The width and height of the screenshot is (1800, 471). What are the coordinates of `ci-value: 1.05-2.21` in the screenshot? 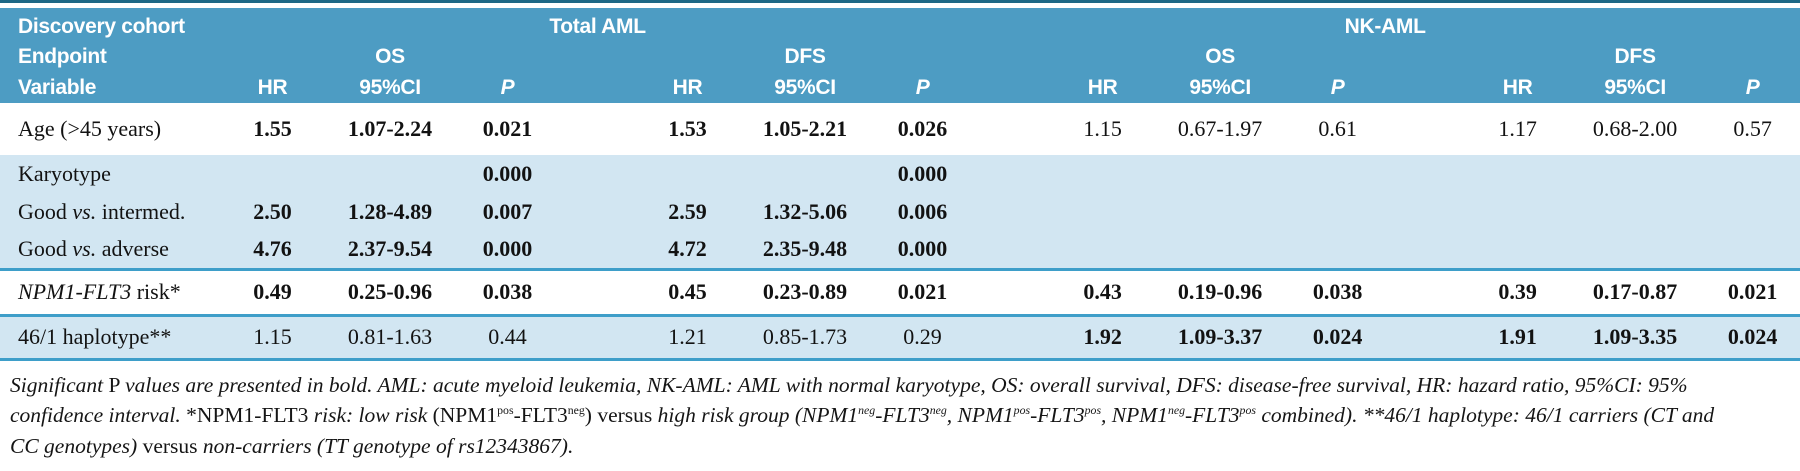 It's located at (805, 128).